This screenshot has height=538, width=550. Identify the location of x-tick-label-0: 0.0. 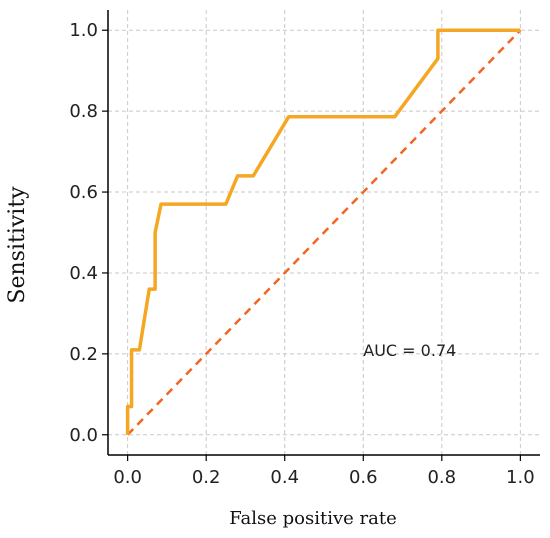
(127, 477).